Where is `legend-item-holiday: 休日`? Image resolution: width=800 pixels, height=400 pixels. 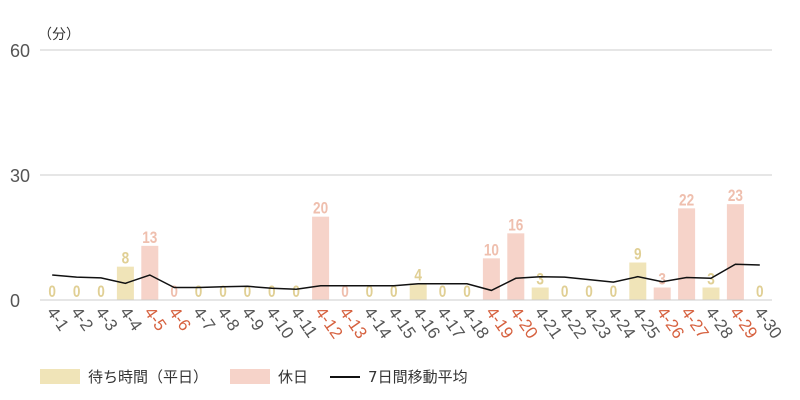
legend-item-holiday: 休日 is located at coordinates (269, 376).